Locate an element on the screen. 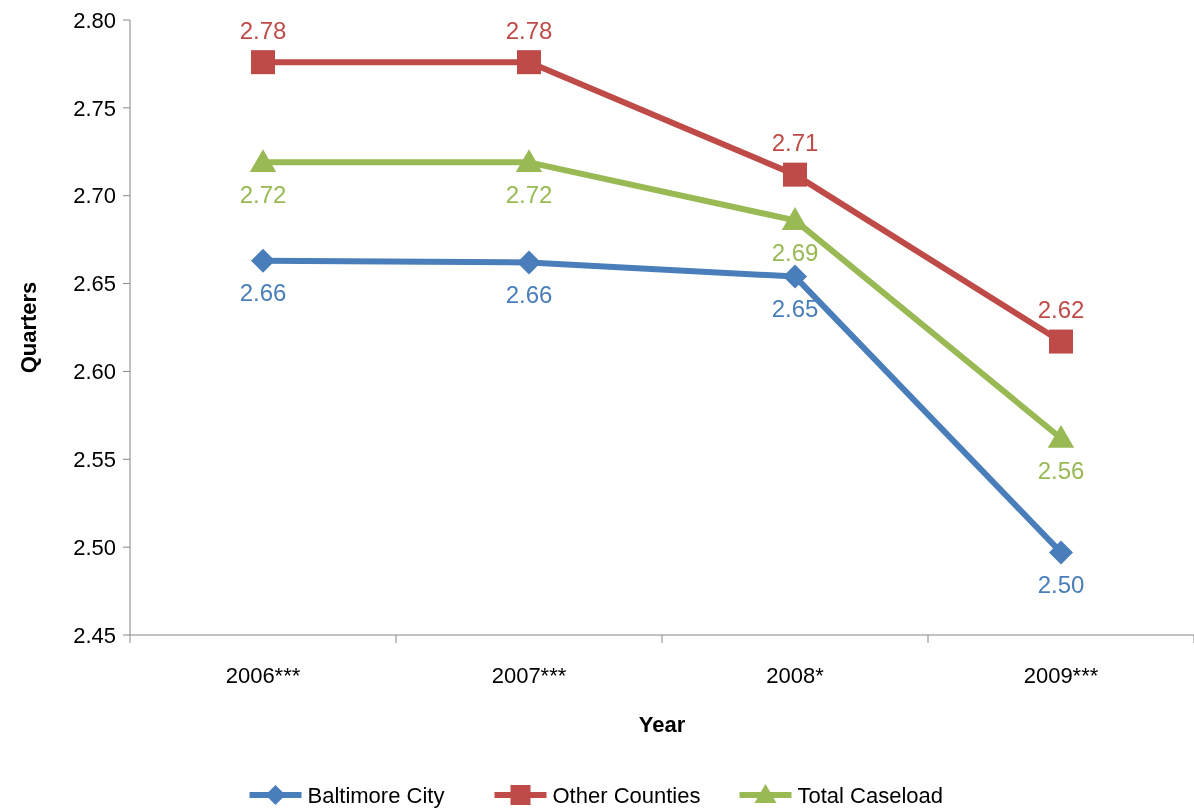  text: 2.55 is located at coordinates (94, 459).